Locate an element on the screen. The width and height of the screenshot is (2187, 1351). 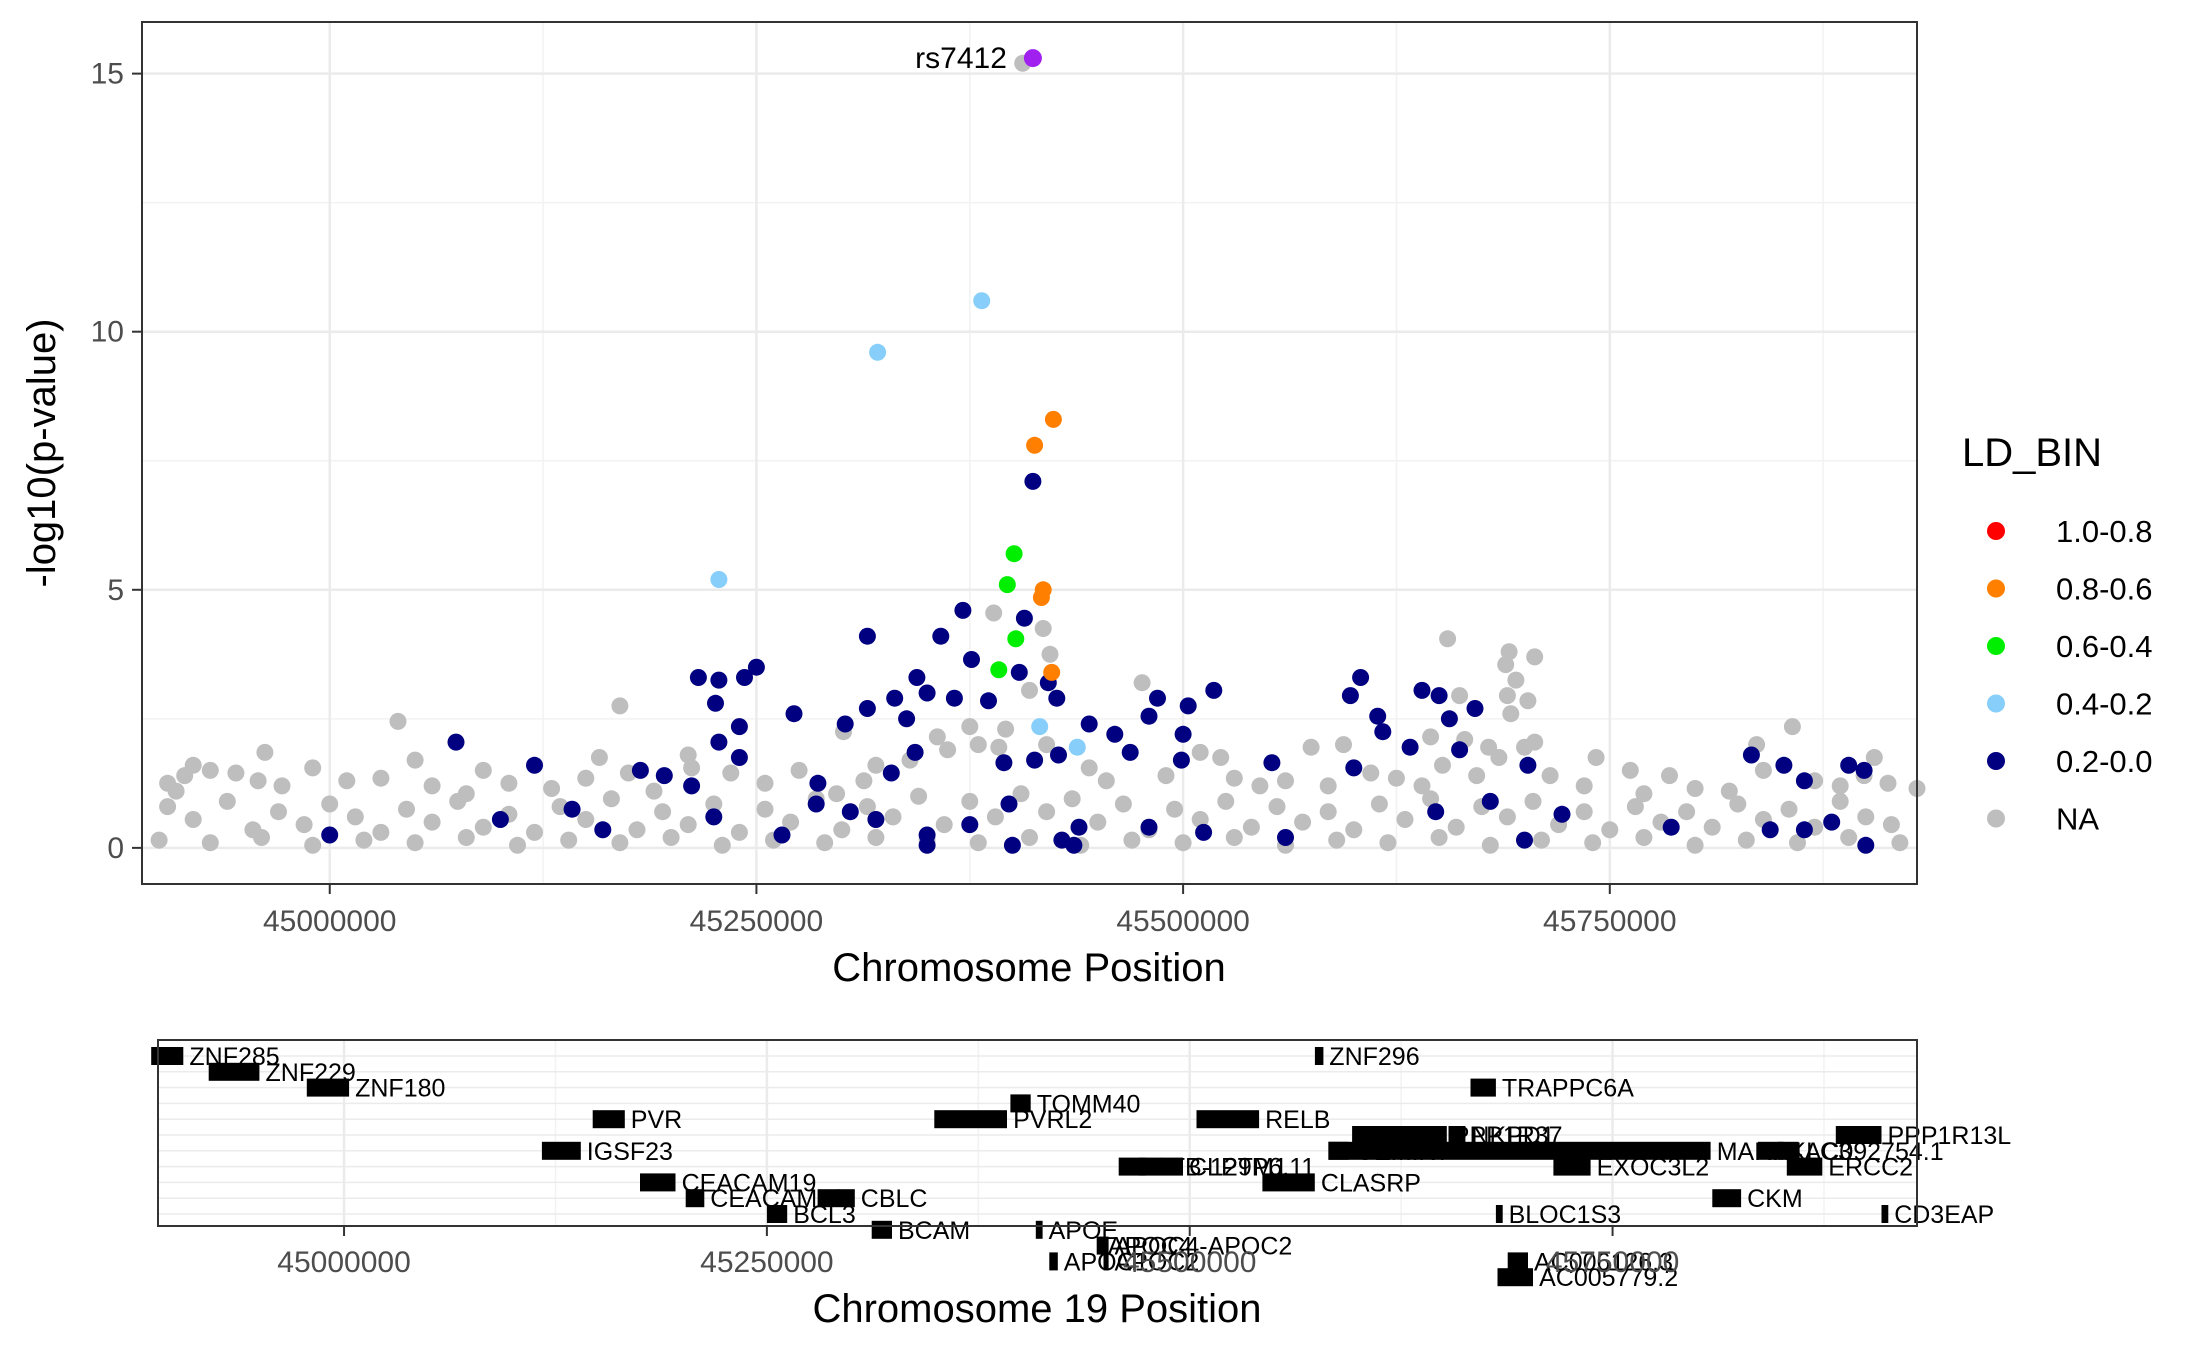
gene-label: AC005779.2 is located at coordinates (1608, 1278).